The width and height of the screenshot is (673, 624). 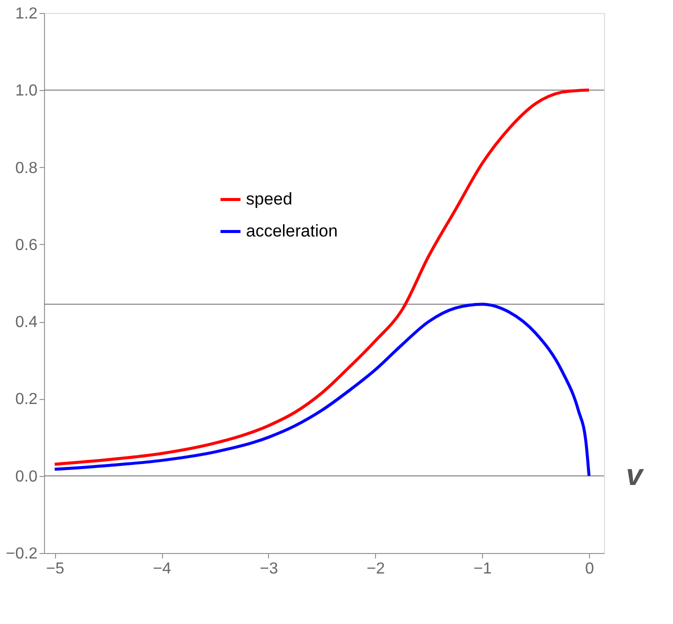 I want to click on y-tick-label: 0.8, so click(x=26, y=168).